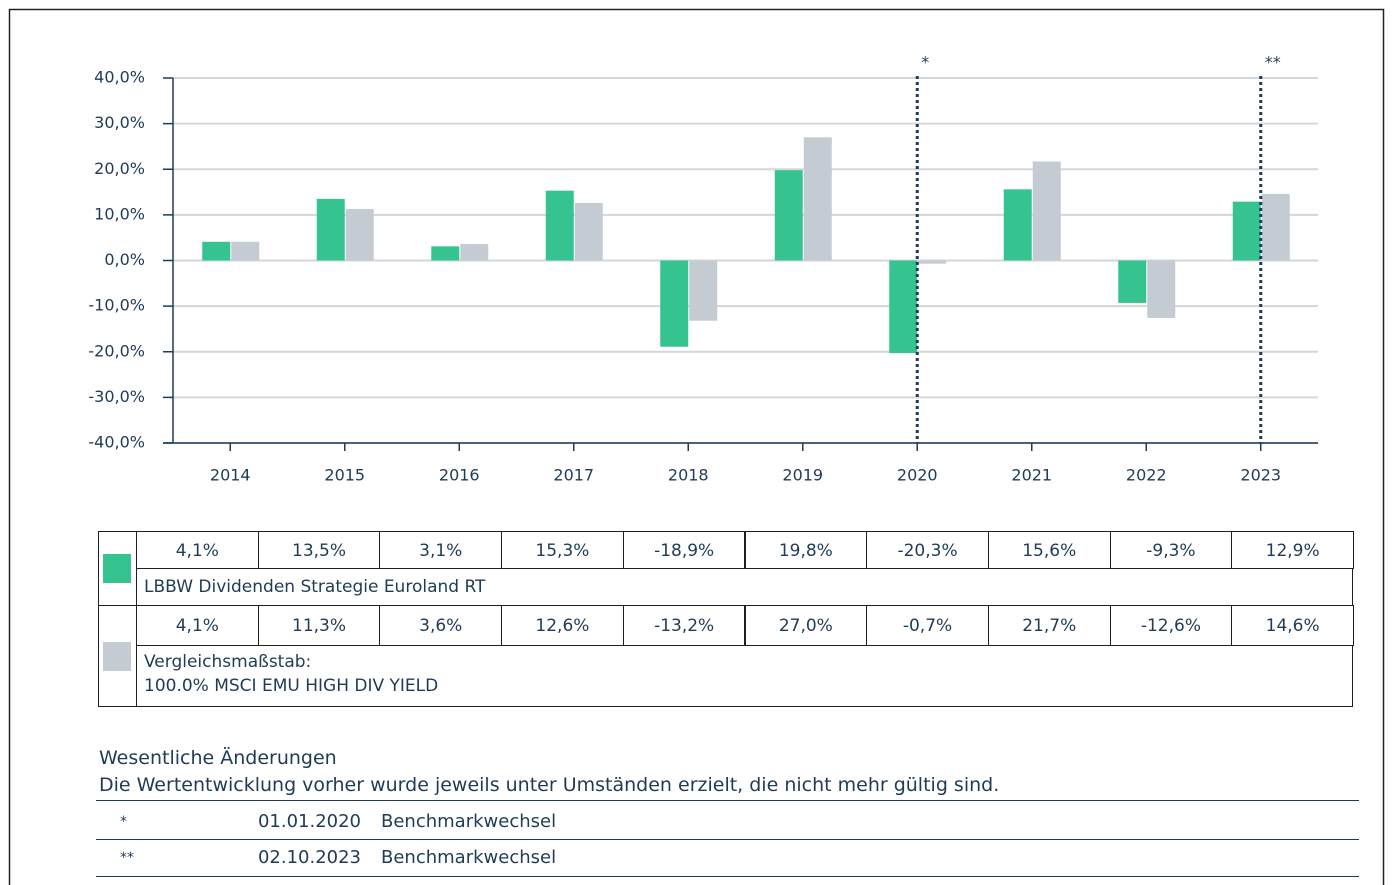 This screenshot has width=1392, height=885. I want to click on value-cell: 19,8%, so click(806, 550).